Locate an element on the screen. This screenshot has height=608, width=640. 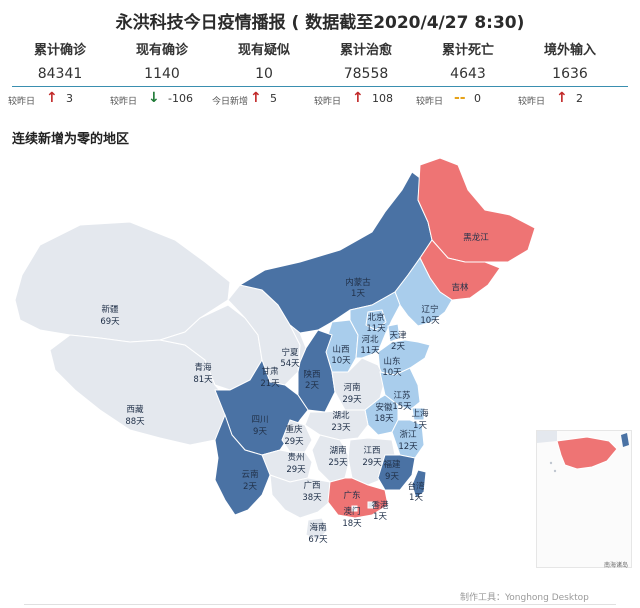
region-label: 江西 is located at coordinates (371, 451).